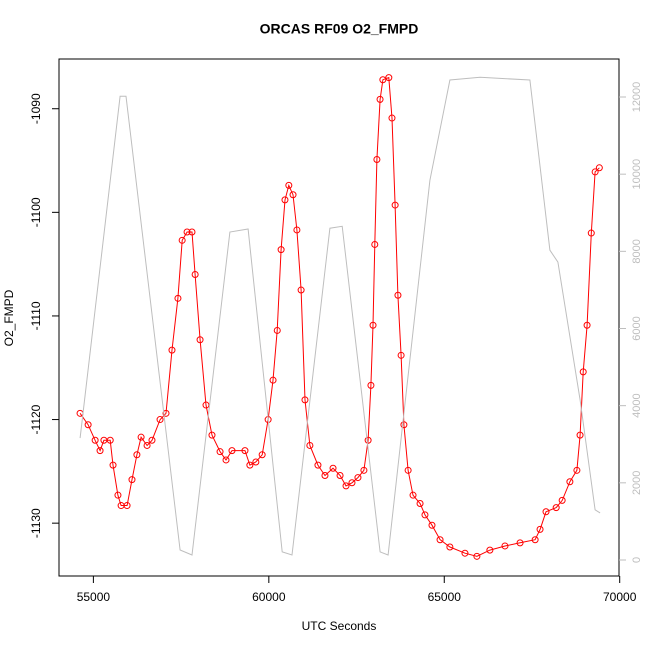  I want to click on y-tick-label: -1120, so click(36, 419).